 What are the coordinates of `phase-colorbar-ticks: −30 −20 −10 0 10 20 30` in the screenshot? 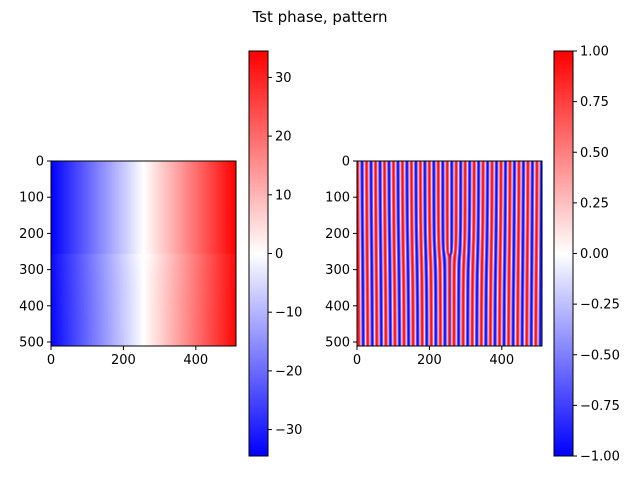 It's located at (285, 254).